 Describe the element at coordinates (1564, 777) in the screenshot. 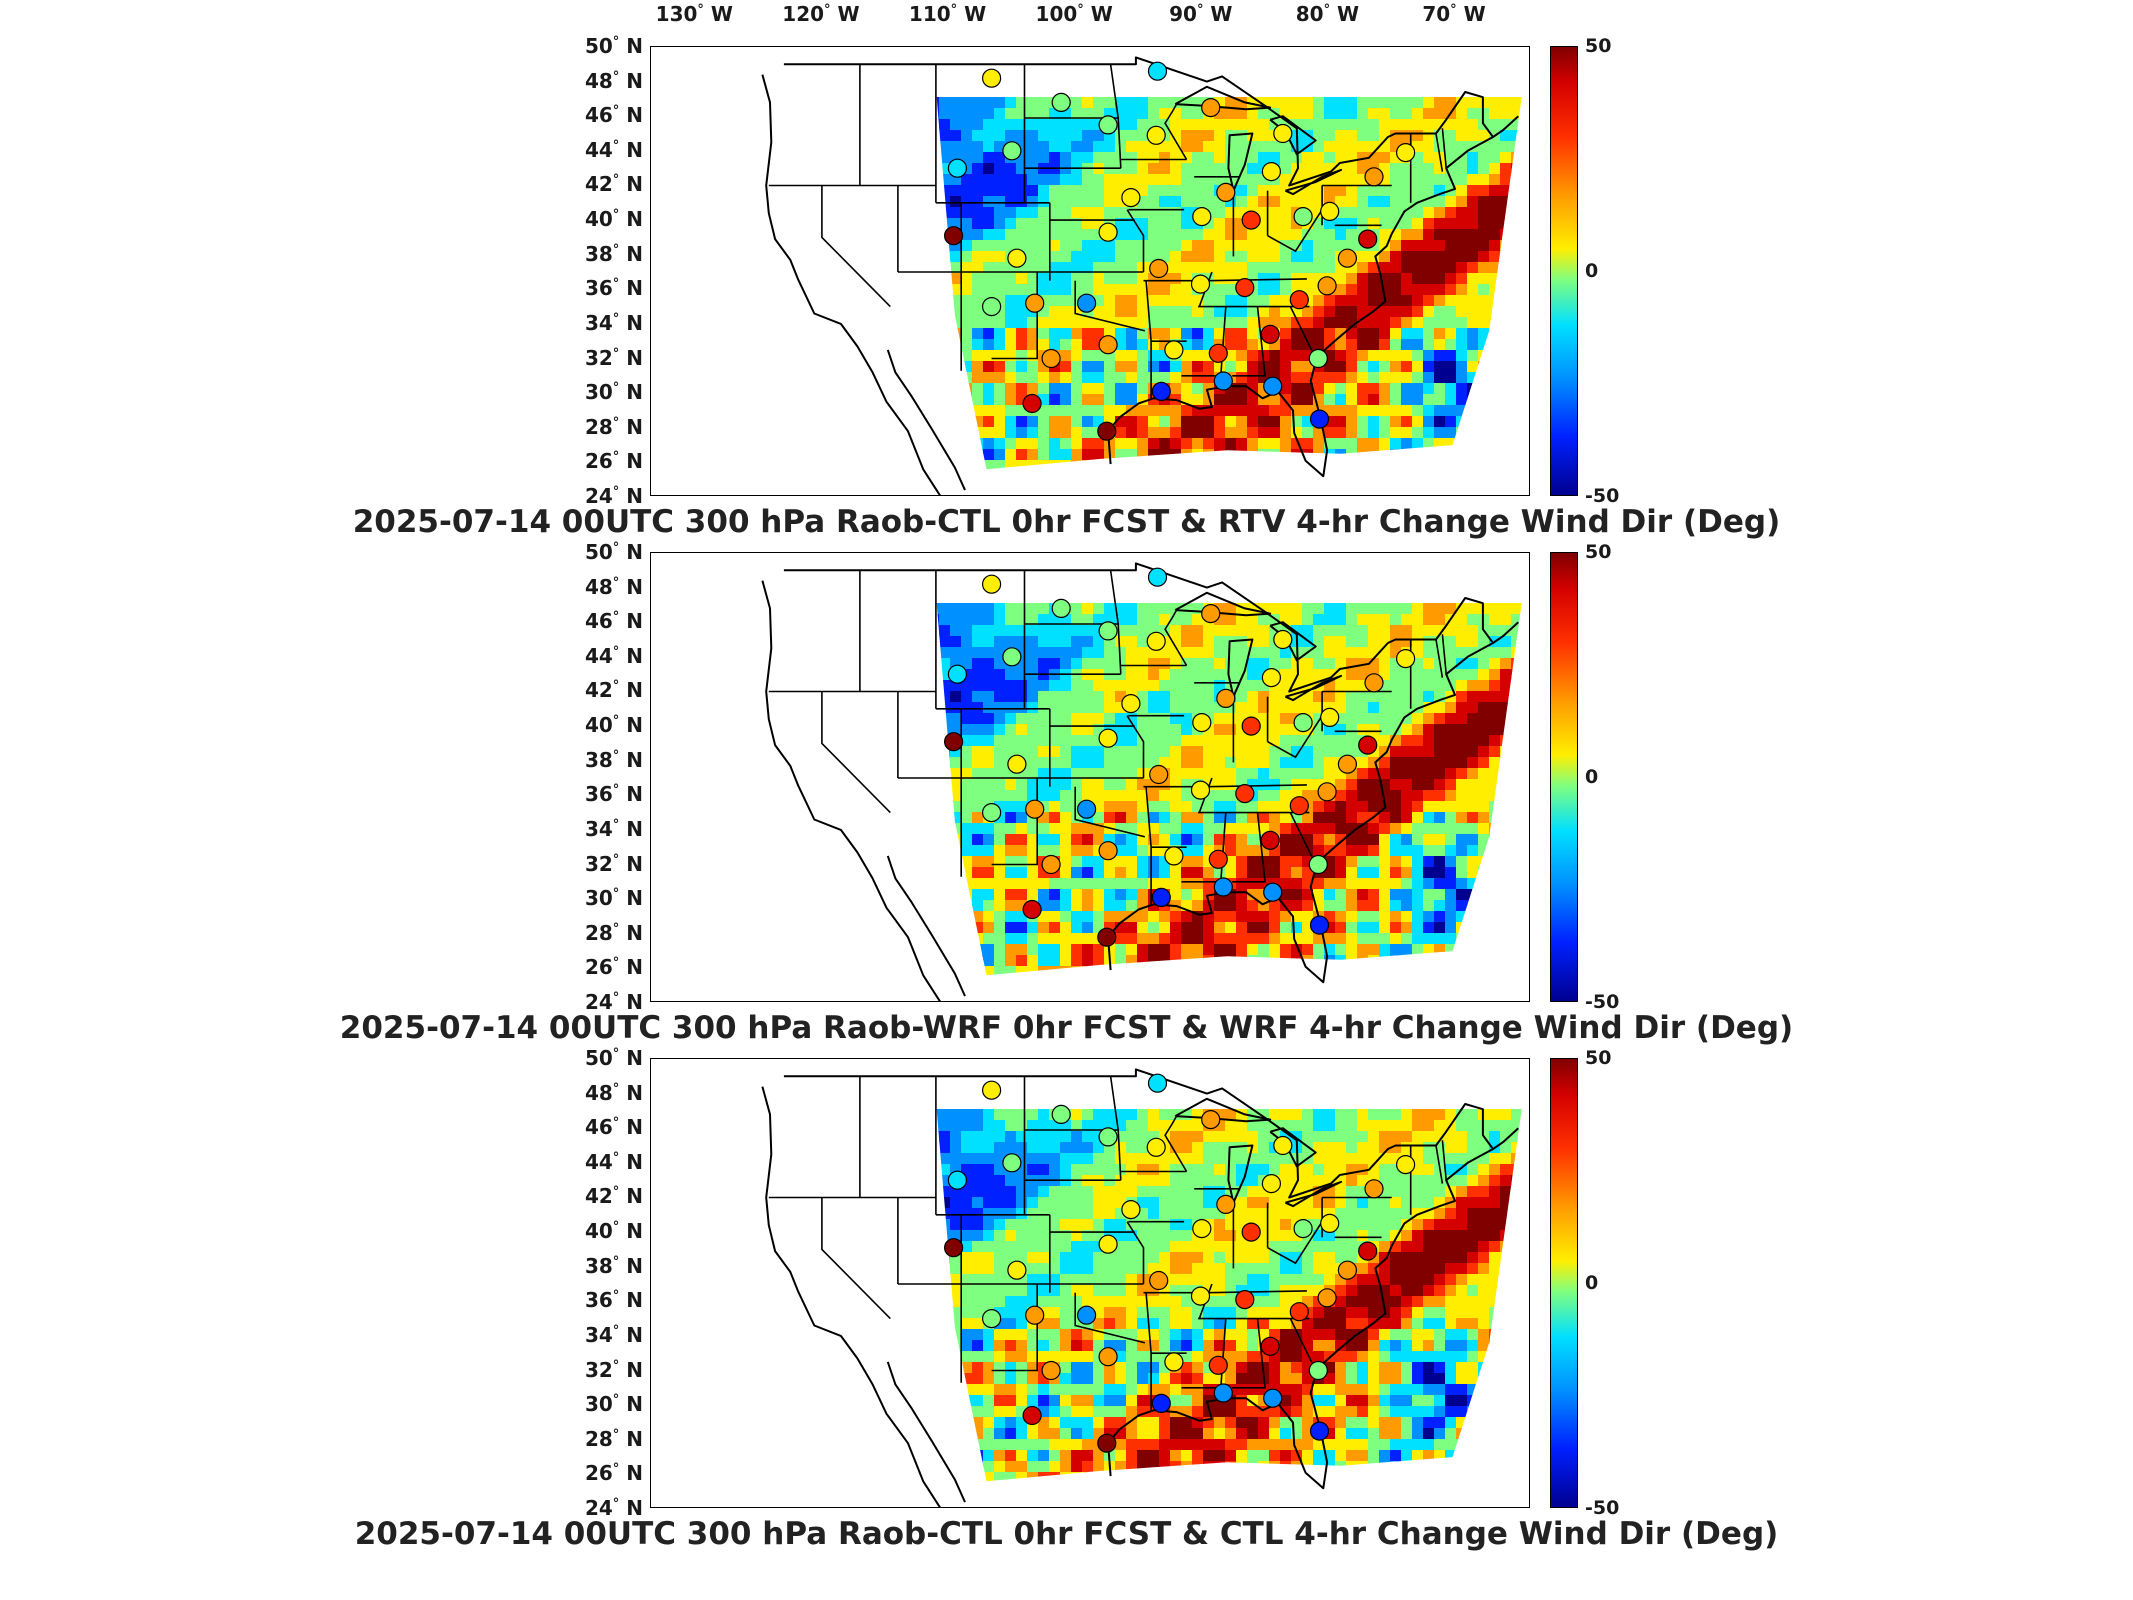

I see `colorbar` at that location.